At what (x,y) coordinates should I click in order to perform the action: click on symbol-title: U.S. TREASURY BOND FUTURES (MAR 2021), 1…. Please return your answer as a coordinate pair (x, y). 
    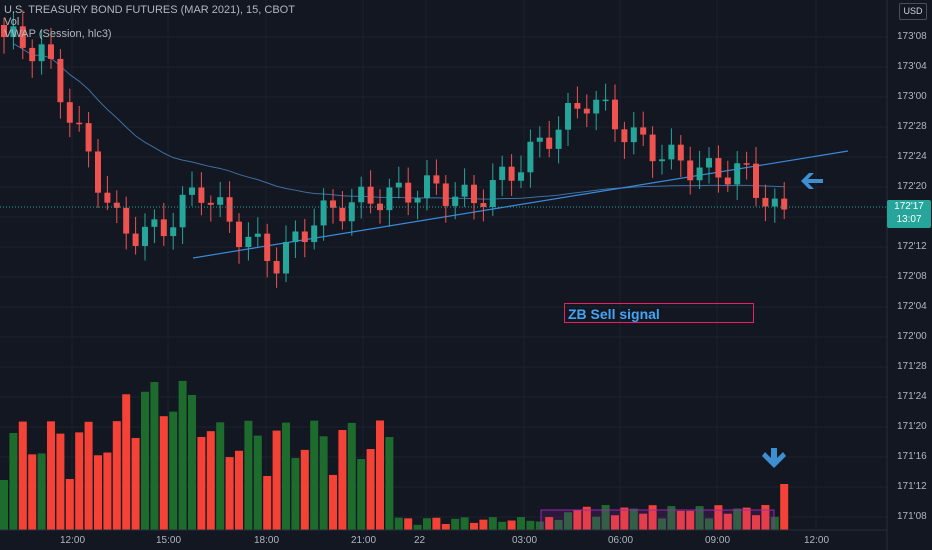
    Looking at the image, I should click on (149, 10).